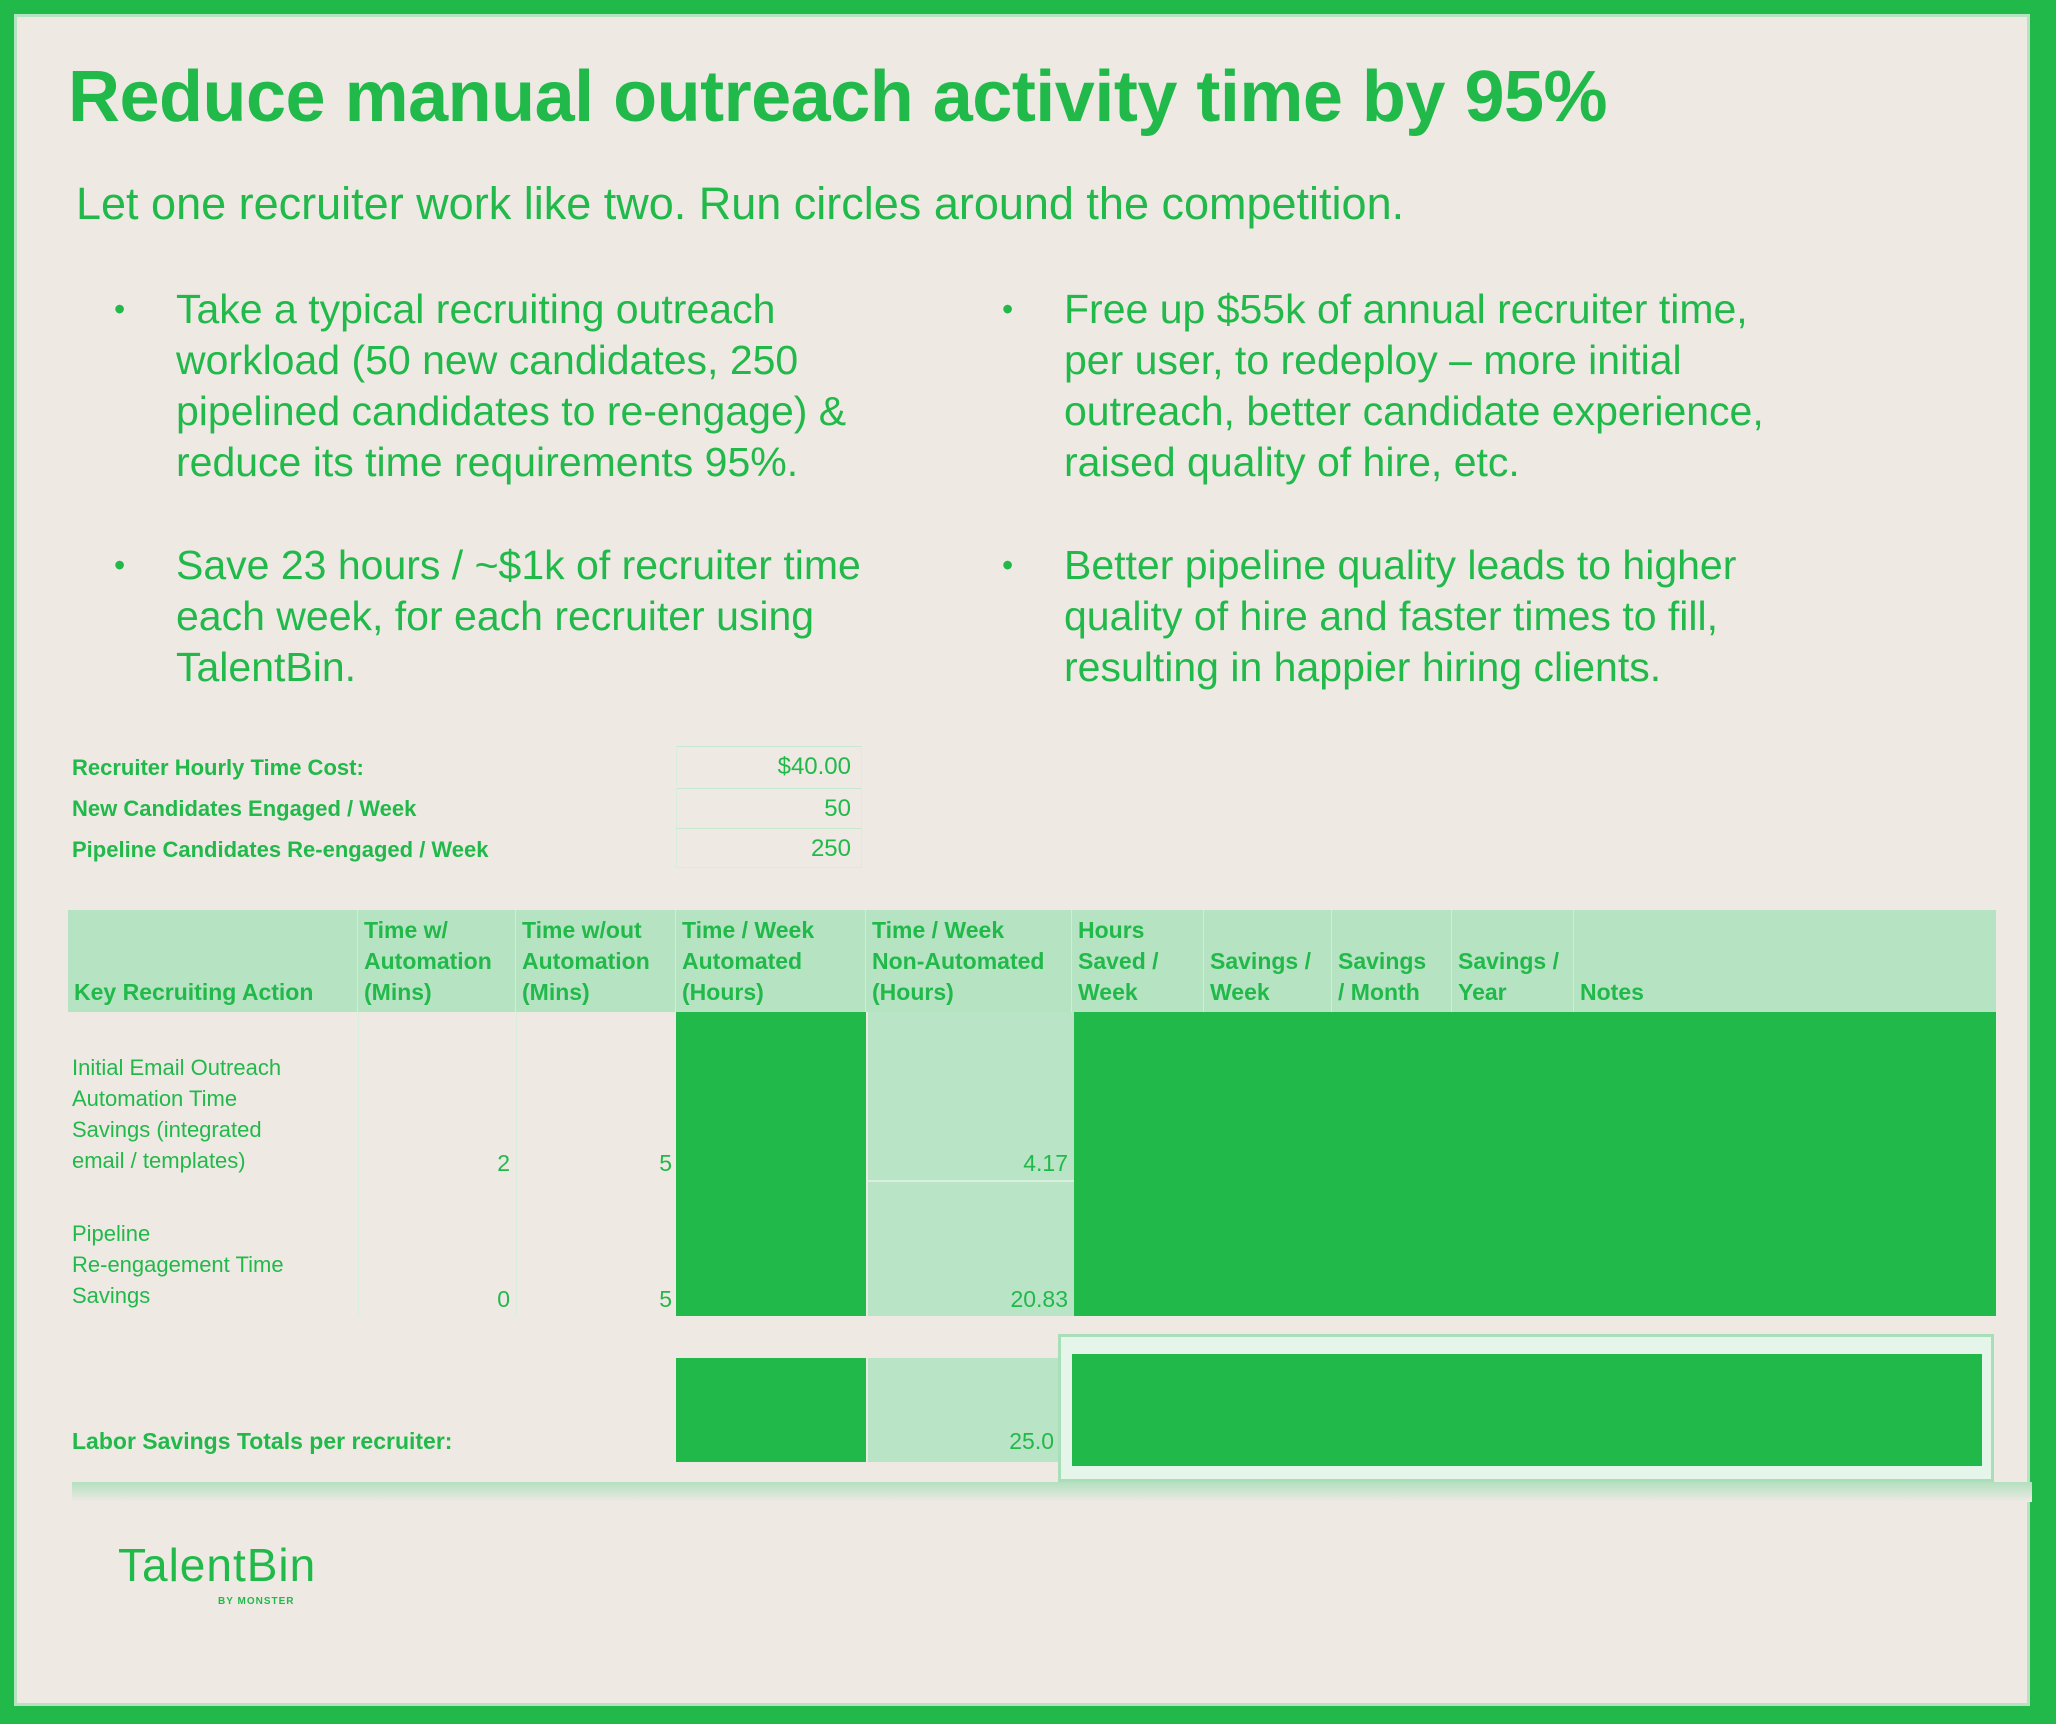 This screenshot has height=1724, width=2056. I want to click on row2-time-without-automation: 5, so click(665, 1299).